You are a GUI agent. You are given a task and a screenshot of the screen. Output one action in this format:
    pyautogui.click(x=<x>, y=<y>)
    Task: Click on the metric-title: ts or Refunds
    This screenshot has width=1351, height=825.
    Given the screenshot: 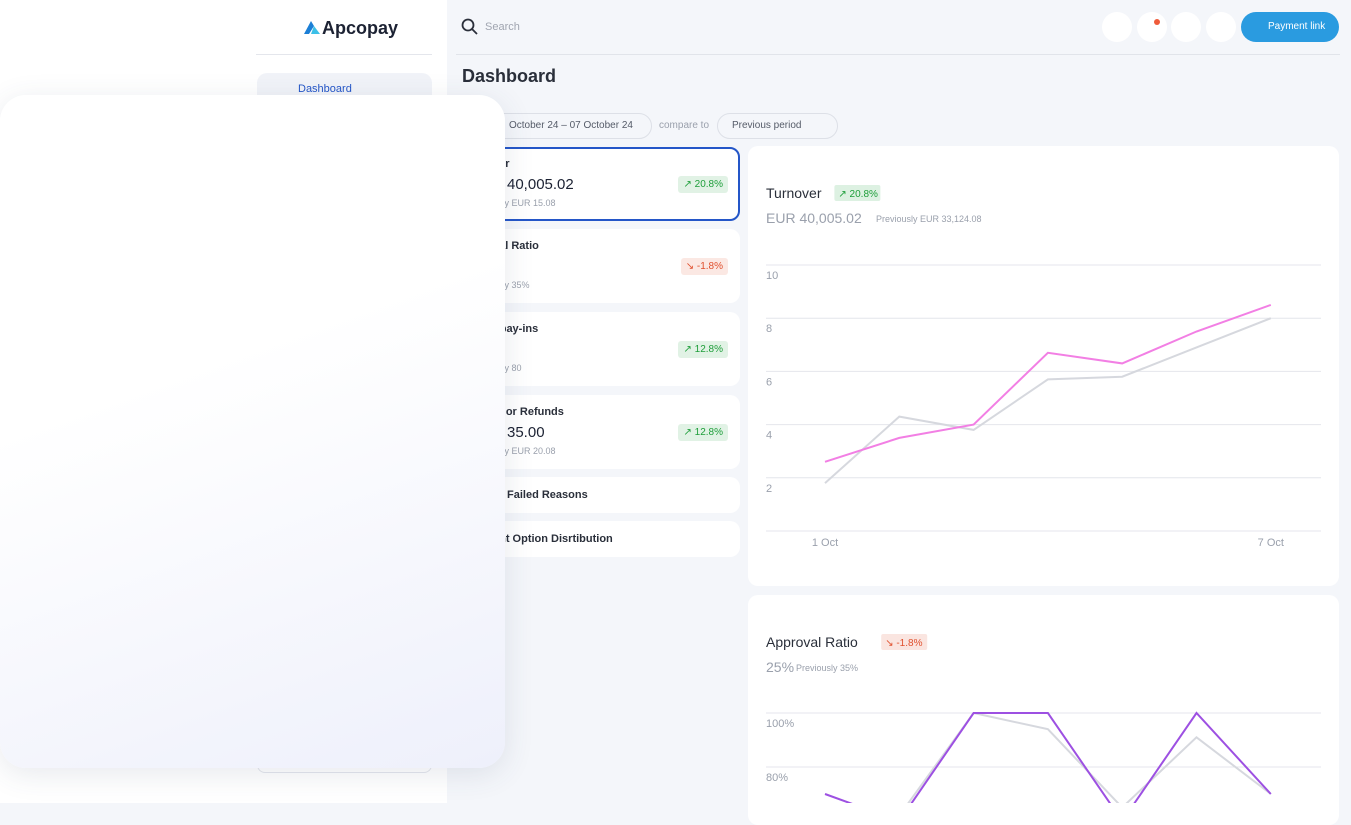 What is the action you would take?
    pyautogui.click(x=528, y=412)
    